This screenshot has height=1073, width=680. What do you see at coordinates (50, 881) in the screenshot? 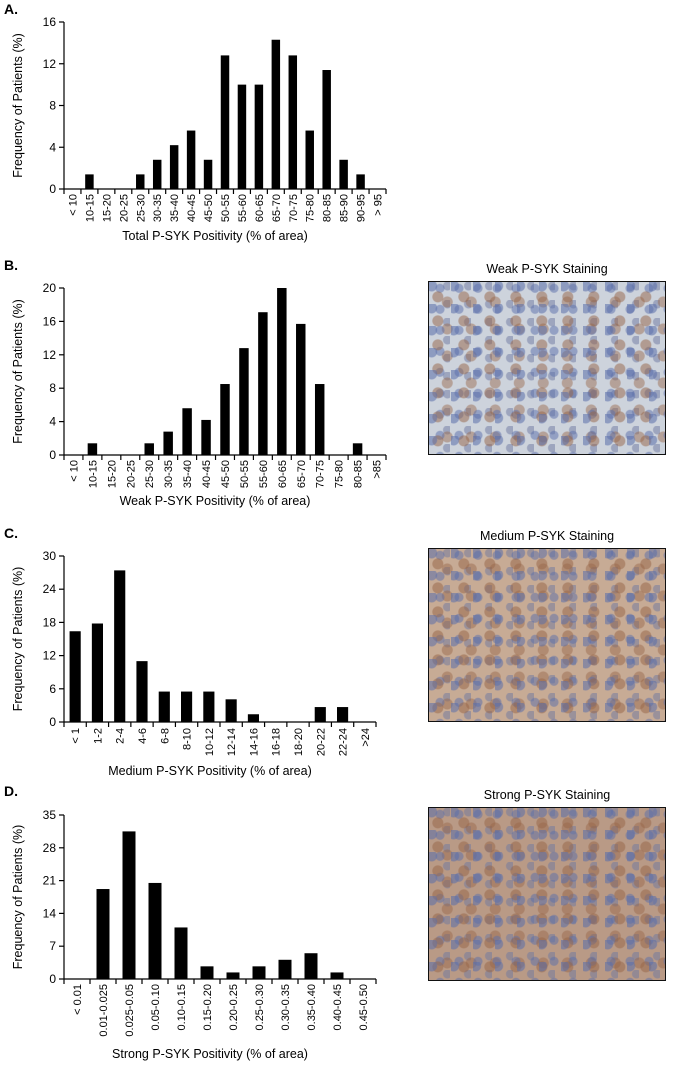
I see `y-tick-label: 21` at bounding box center [50, 881].